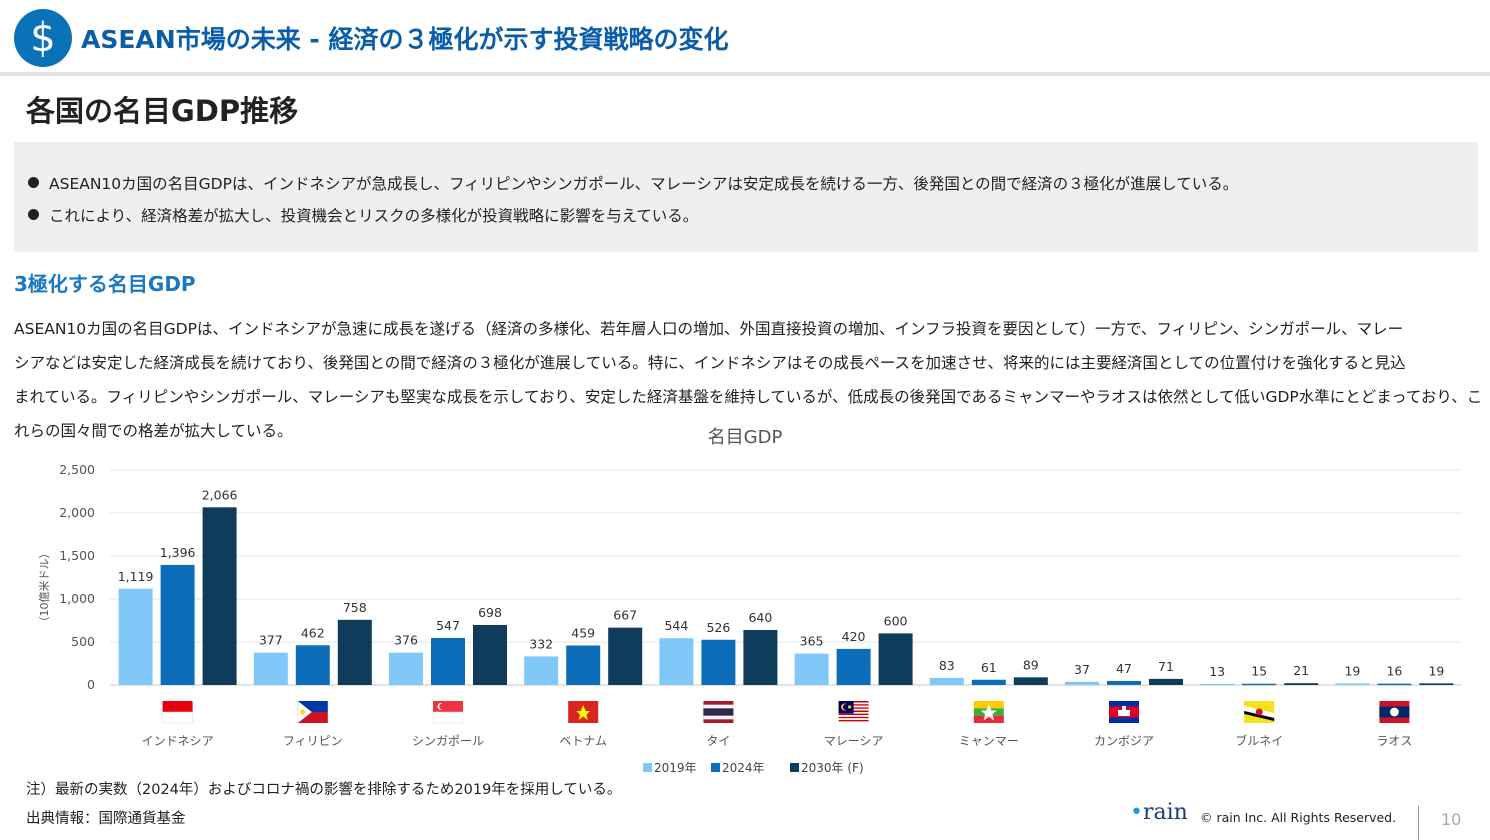 The width and height of the screenshot is (1490, 840). What do you see at coordinates (1166, 666) in the screenshot?
I see `data-label: 71` at bounding box center [1166, 666].